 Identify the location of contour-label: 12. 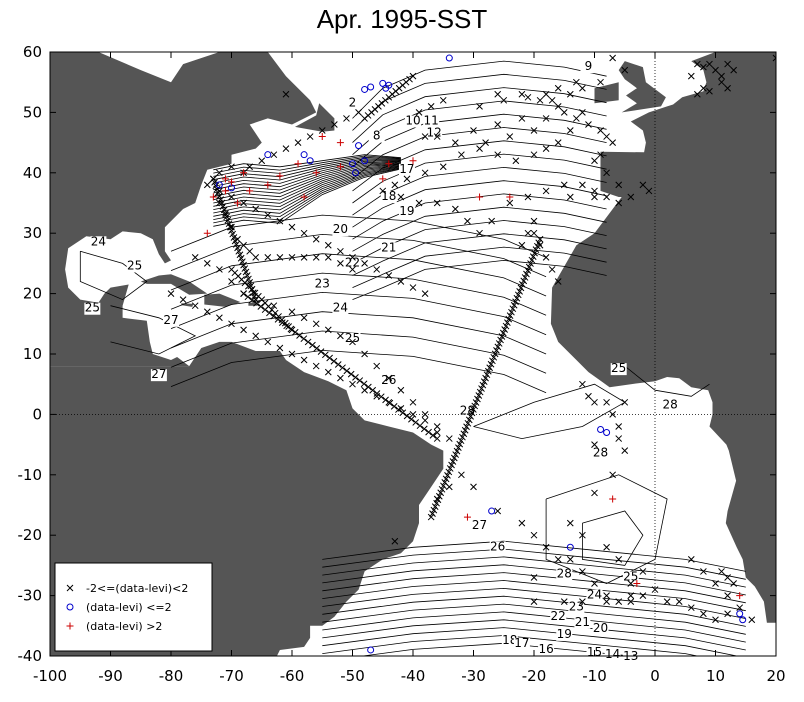
(434, 133).